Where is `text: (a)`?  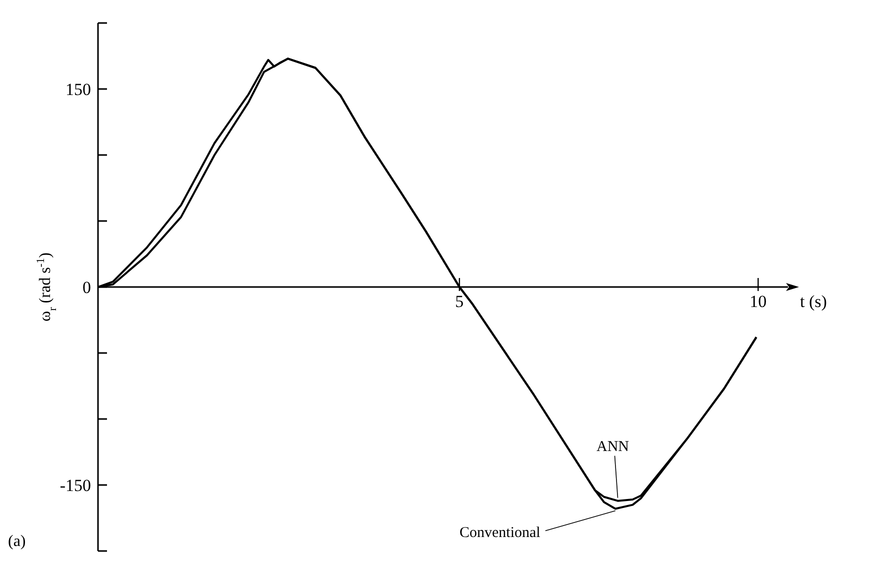
text: (a) is located at coordinates (17, 542).